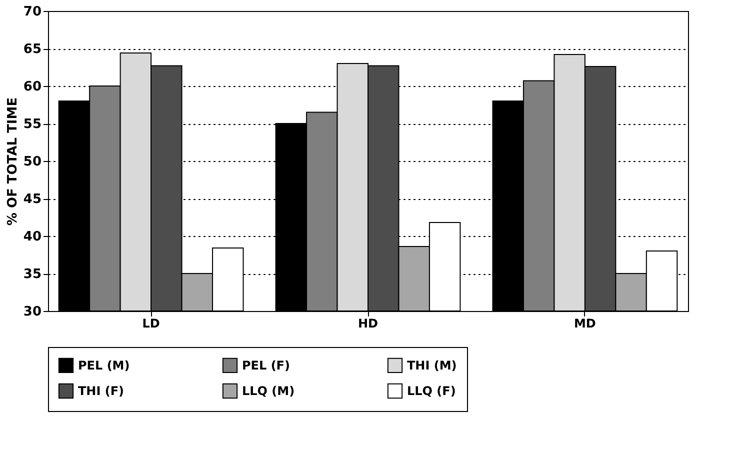 The image size is (748, 469). Describe the element at coordinates (431, 391) in the screenshot. I see `legend-label: LLQ (F)` at that location.